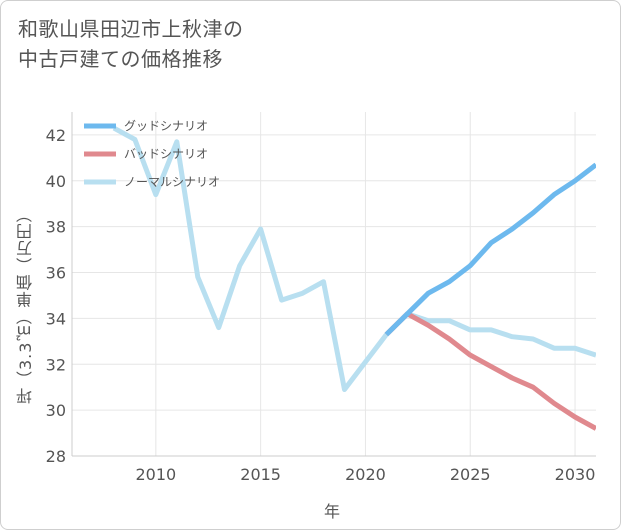  What do you see at coordinates (155, 474) in the screenshot?
I see `x-tick-label: 2010` at bounding box center [155, 474].